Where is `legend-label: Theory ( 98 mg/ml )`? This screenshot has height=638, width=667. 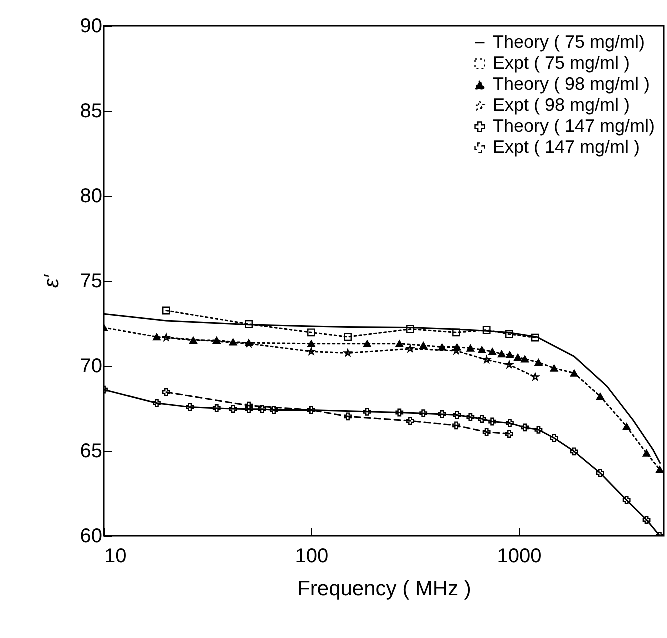
legend-label: Theory ( 98 mg/ml ) is located at coordinates (571, 84).